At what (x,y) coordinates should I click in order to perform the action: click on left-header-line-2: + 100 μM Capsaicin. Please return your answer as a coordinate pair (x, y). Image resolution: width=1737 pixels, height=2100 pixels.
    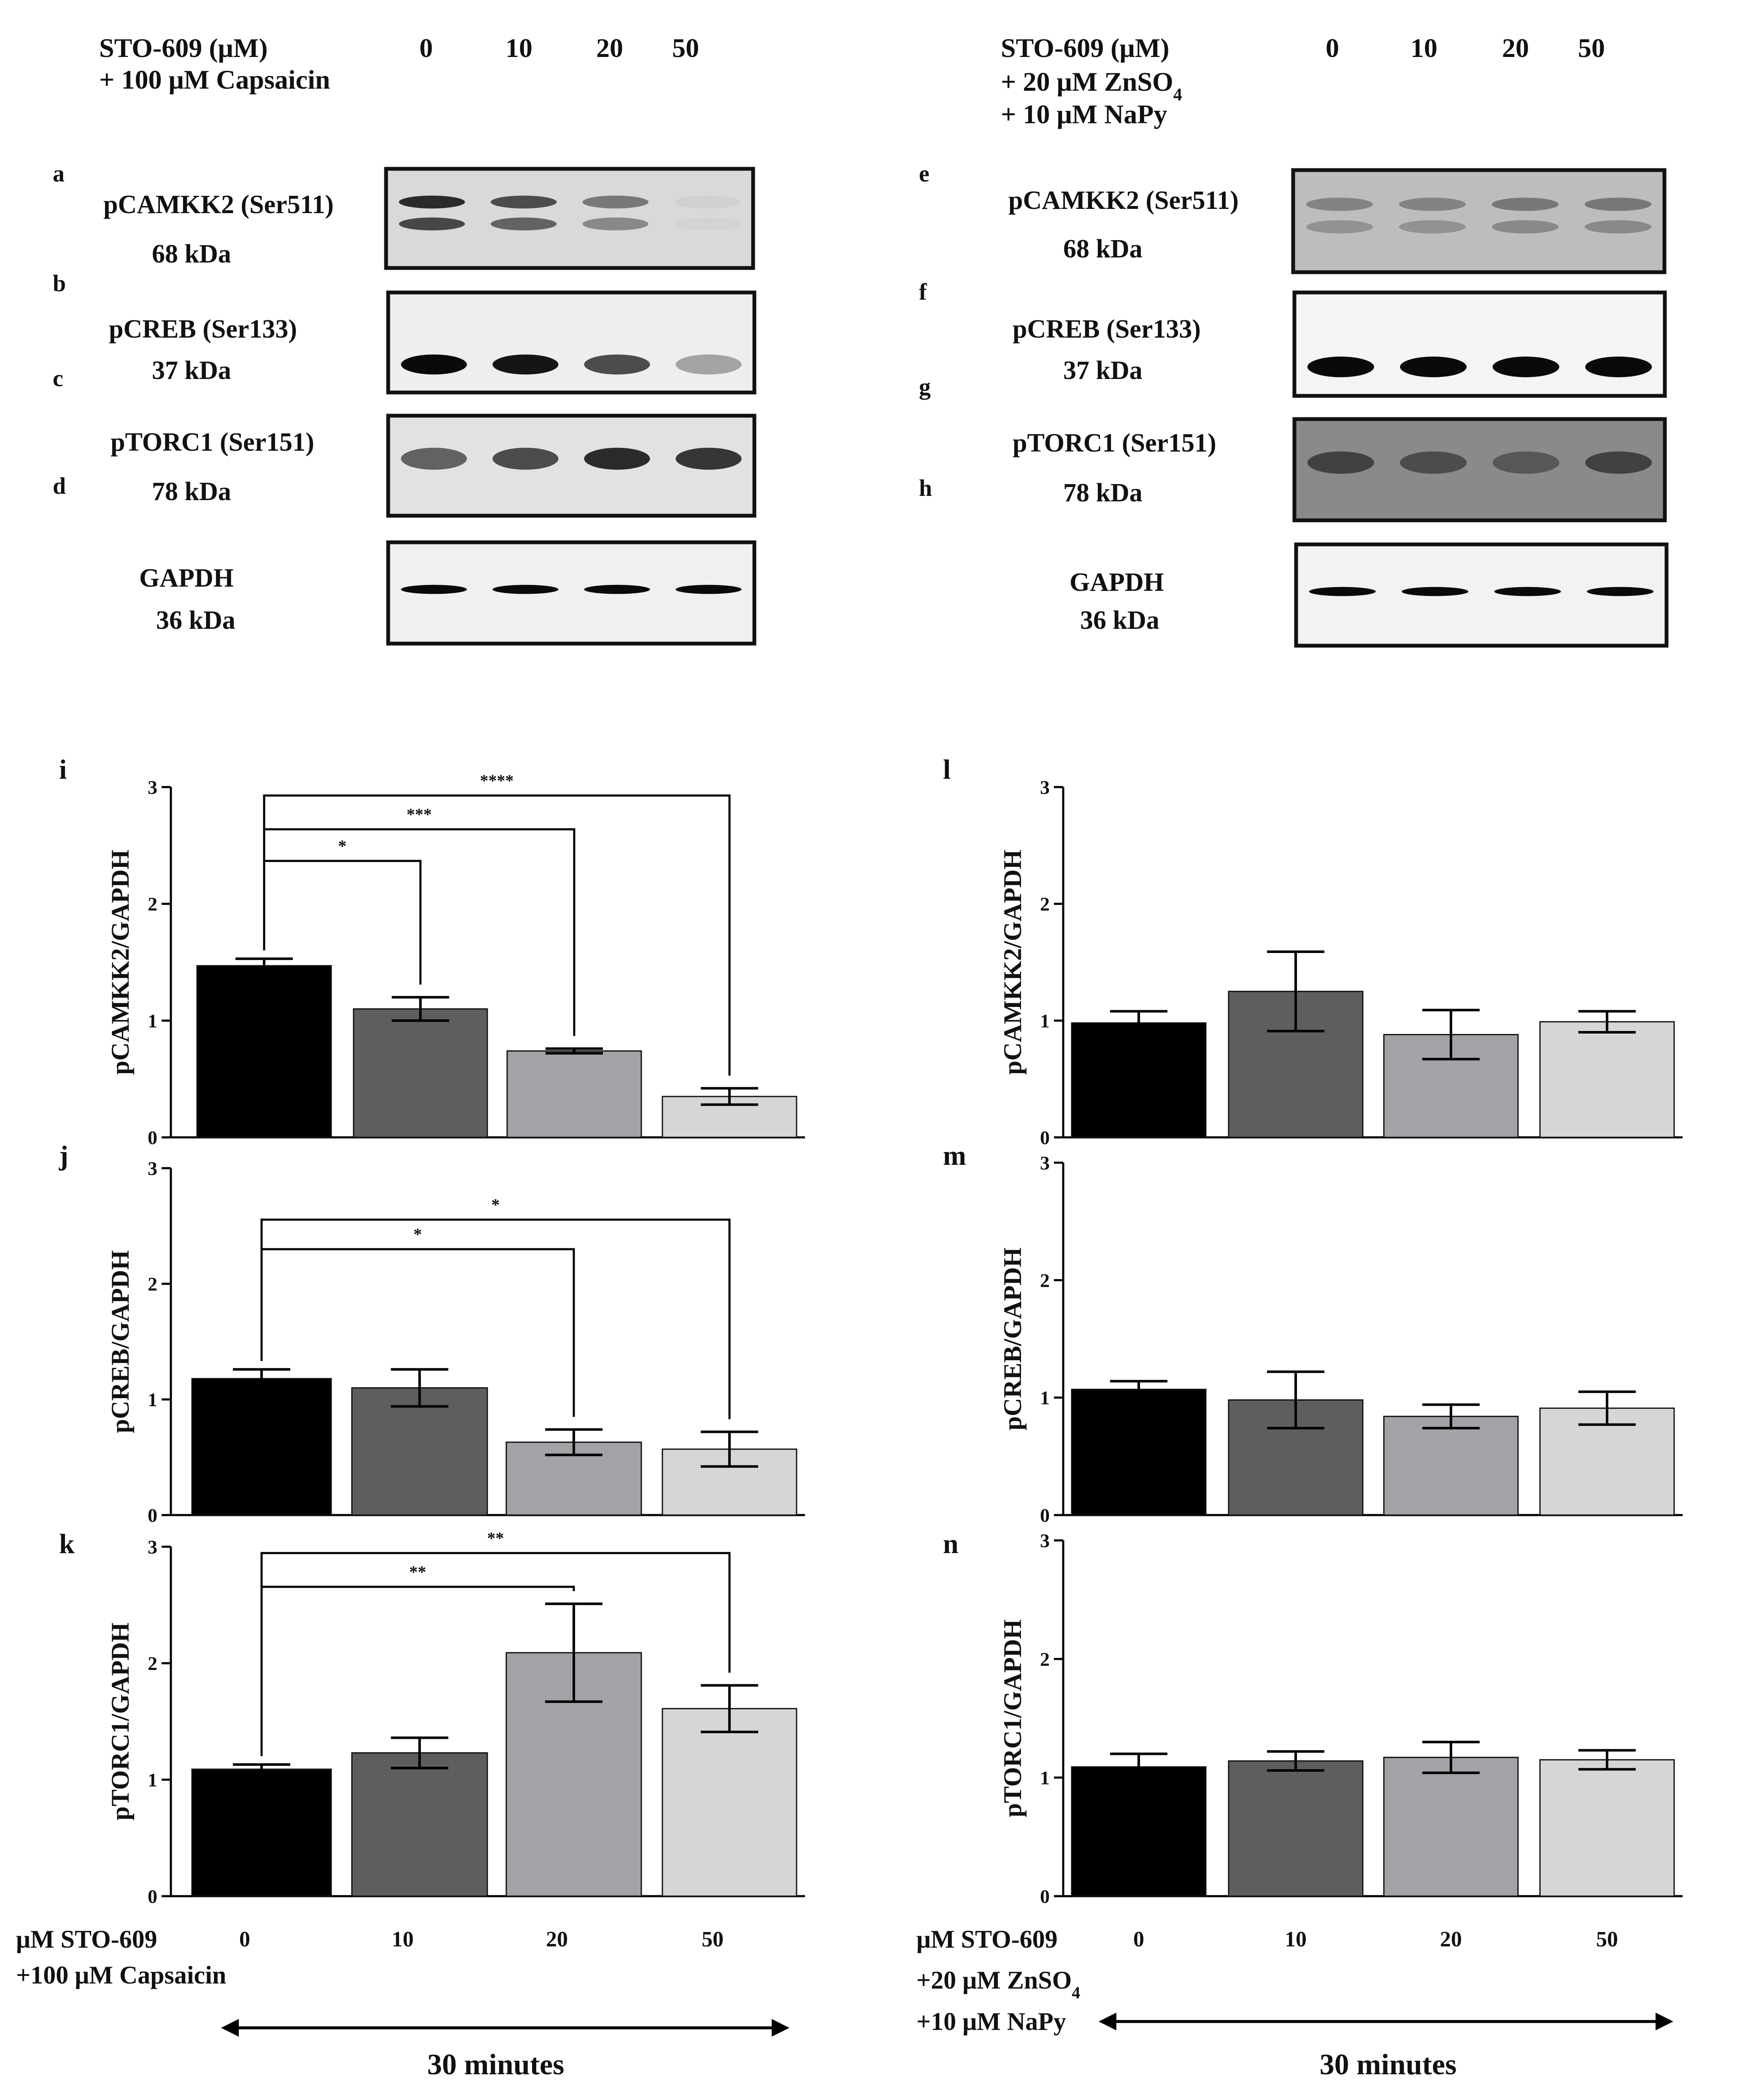
    Looking at the image, I should click on (214, 80).